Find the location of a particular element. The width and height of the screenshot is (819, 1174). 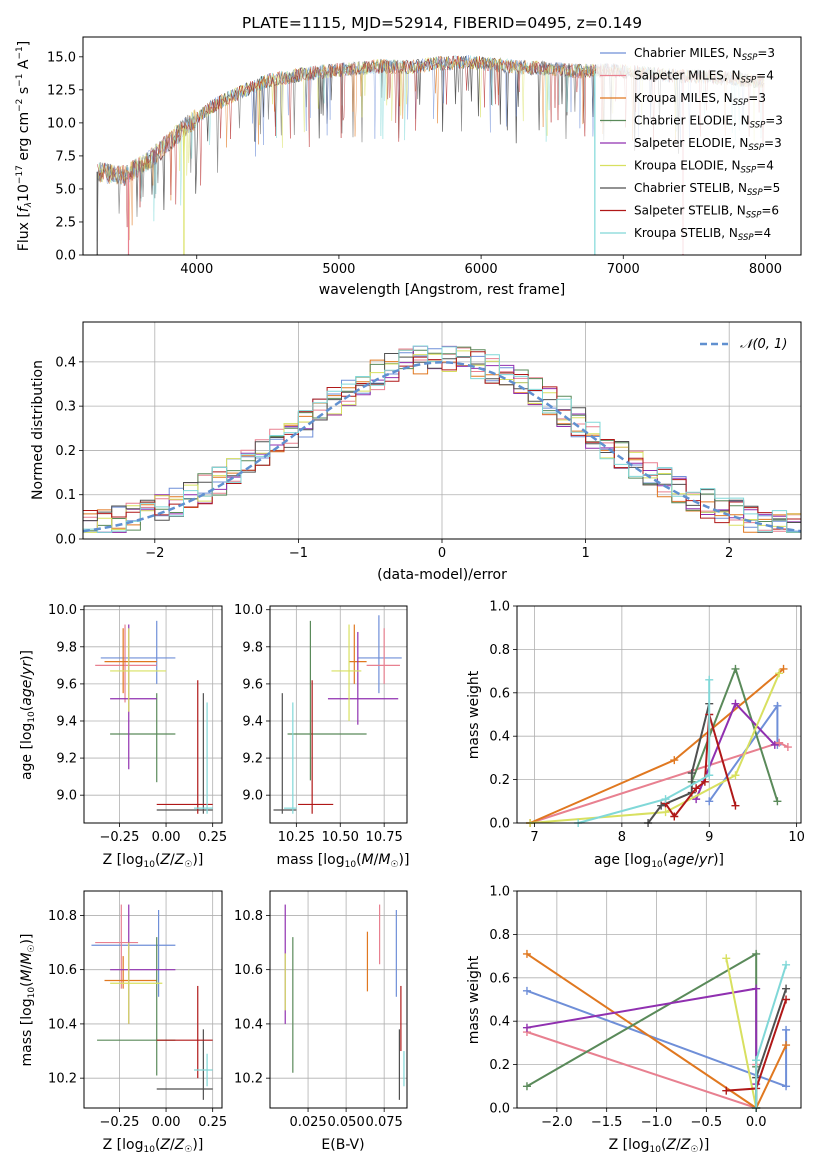

p2-x-tick-label: −2 is located at coordinates (154, 553).